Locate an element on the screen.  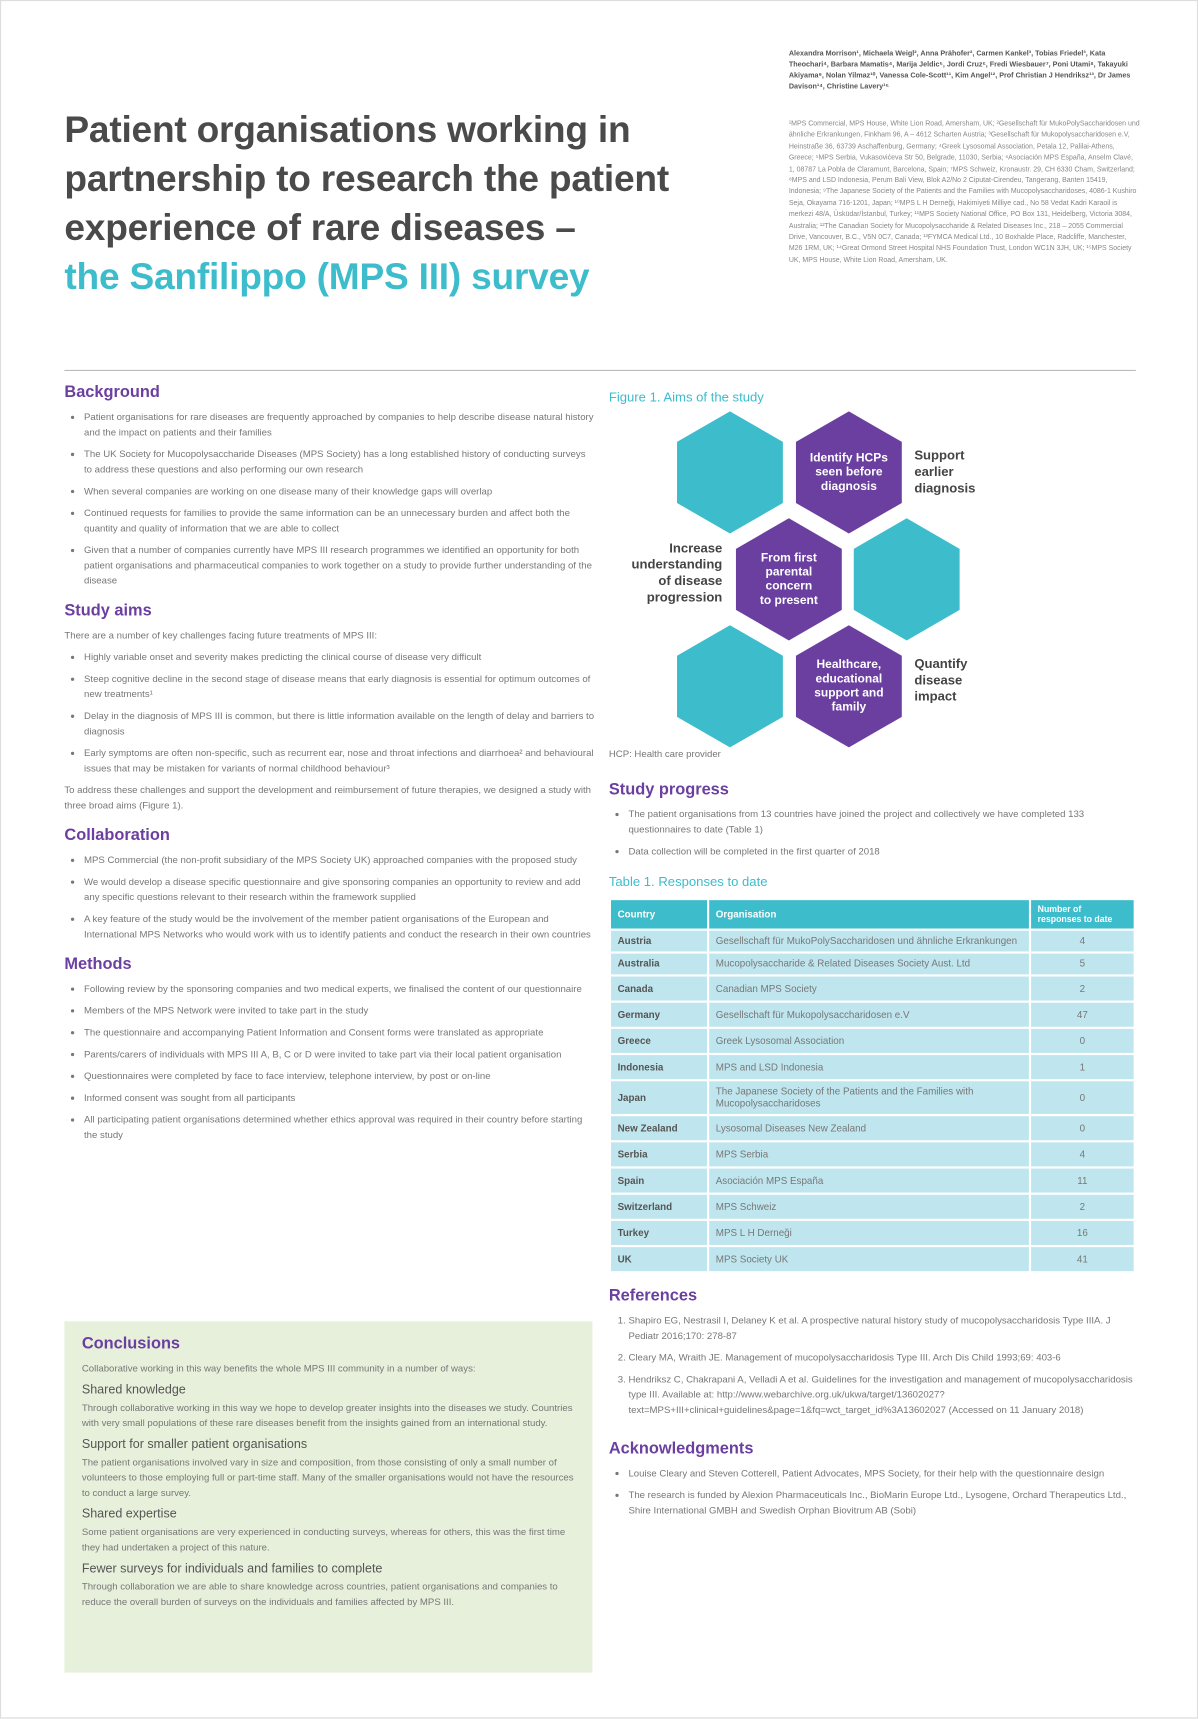
conclusion-title: Shared knowledge is located at coordinates (133, 1390).